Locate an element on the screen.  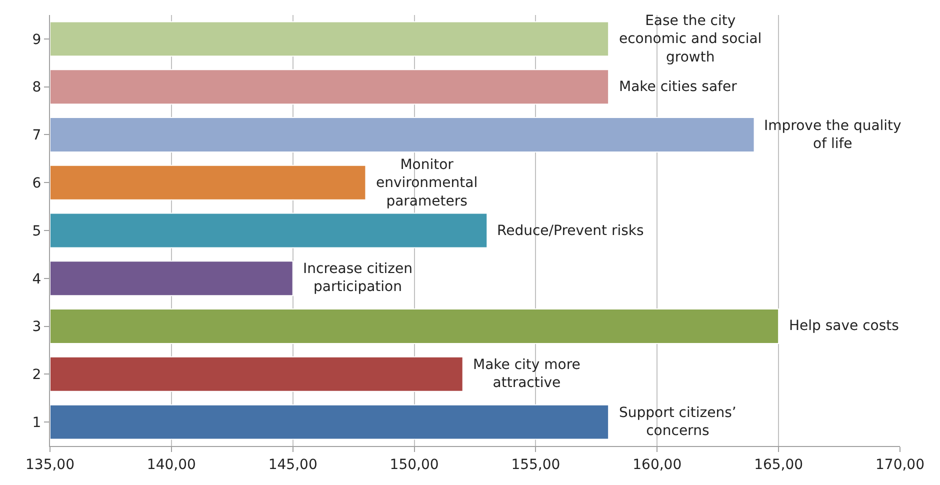
y-tick-label: 1 is located at coordinates (37, 422).